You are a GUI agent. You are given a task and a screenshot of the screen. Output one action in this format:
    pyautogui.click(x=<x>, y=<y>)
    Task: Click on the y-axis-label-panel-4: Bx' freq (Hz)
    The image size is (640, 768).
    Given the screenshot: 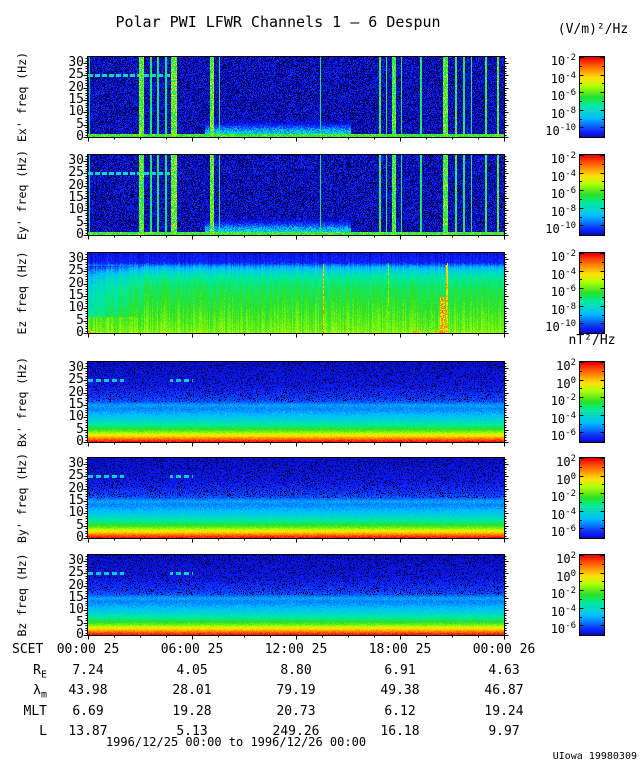 What is the action you would take?
    pyautogui.click(x=22, y=402)
    